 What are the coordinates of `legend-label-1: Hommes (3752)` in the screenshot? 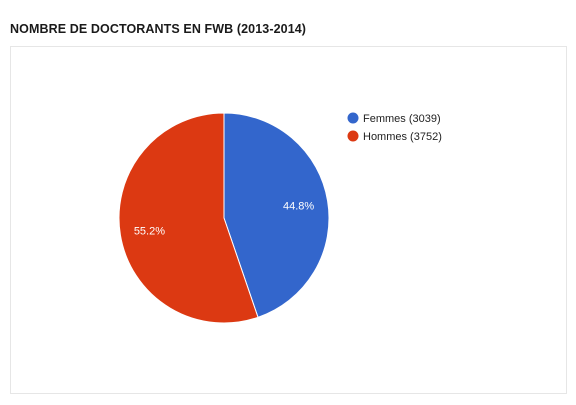 It's located at (402, 137).